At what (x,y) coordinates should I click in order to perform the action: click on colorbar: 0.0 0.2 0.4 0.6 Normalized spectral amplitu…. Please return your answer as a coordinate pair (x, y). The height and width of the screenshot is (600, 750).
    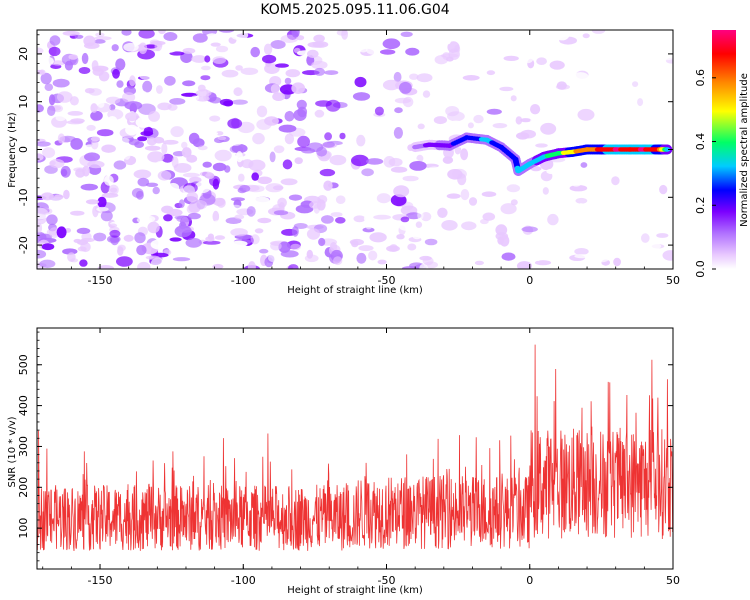
    Looking at the image, I should click on (722, 154).